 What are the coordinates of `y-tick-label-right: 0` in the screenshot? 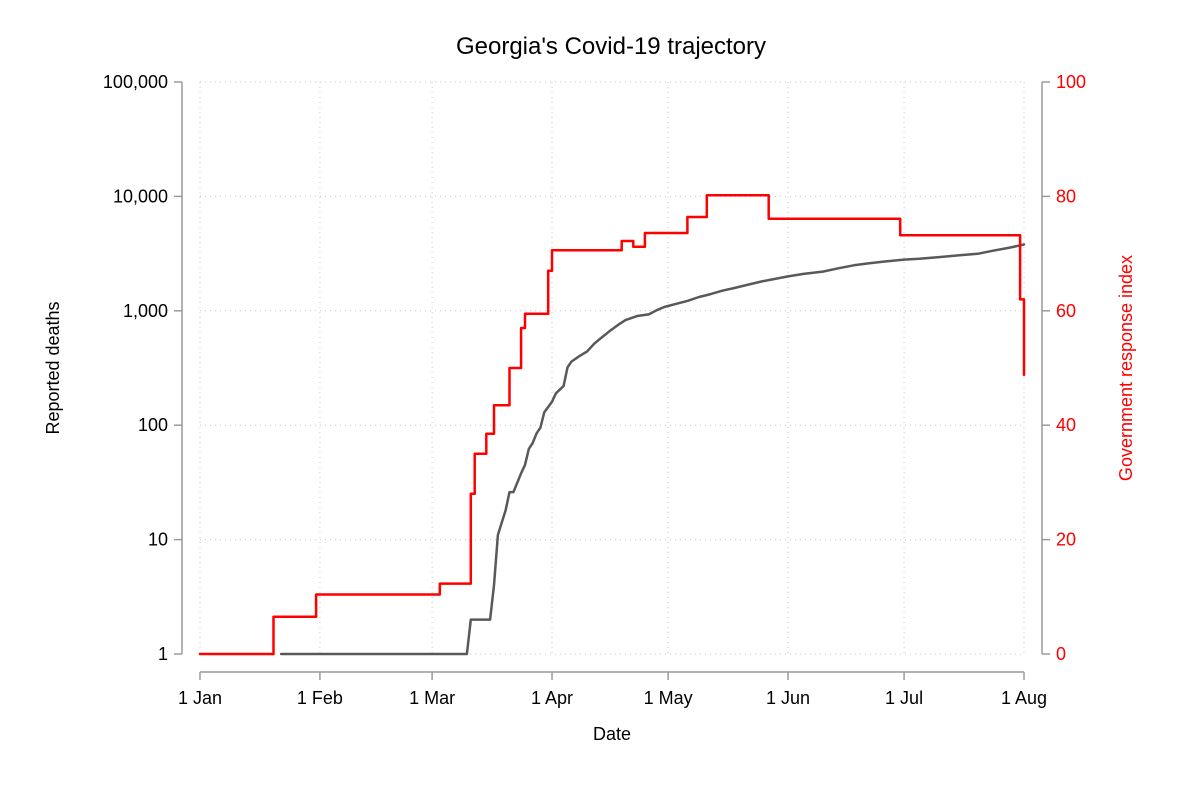 It's located at (1061, 654).